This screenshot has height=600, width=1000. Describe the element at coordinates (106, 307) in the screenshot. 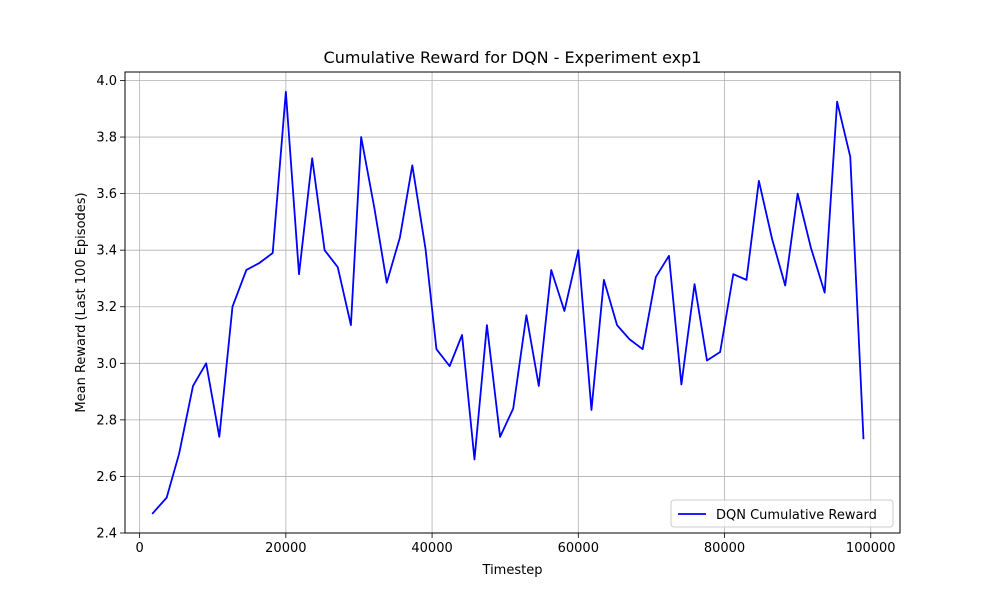

I see `y-tick-label: 3.2` at that location.